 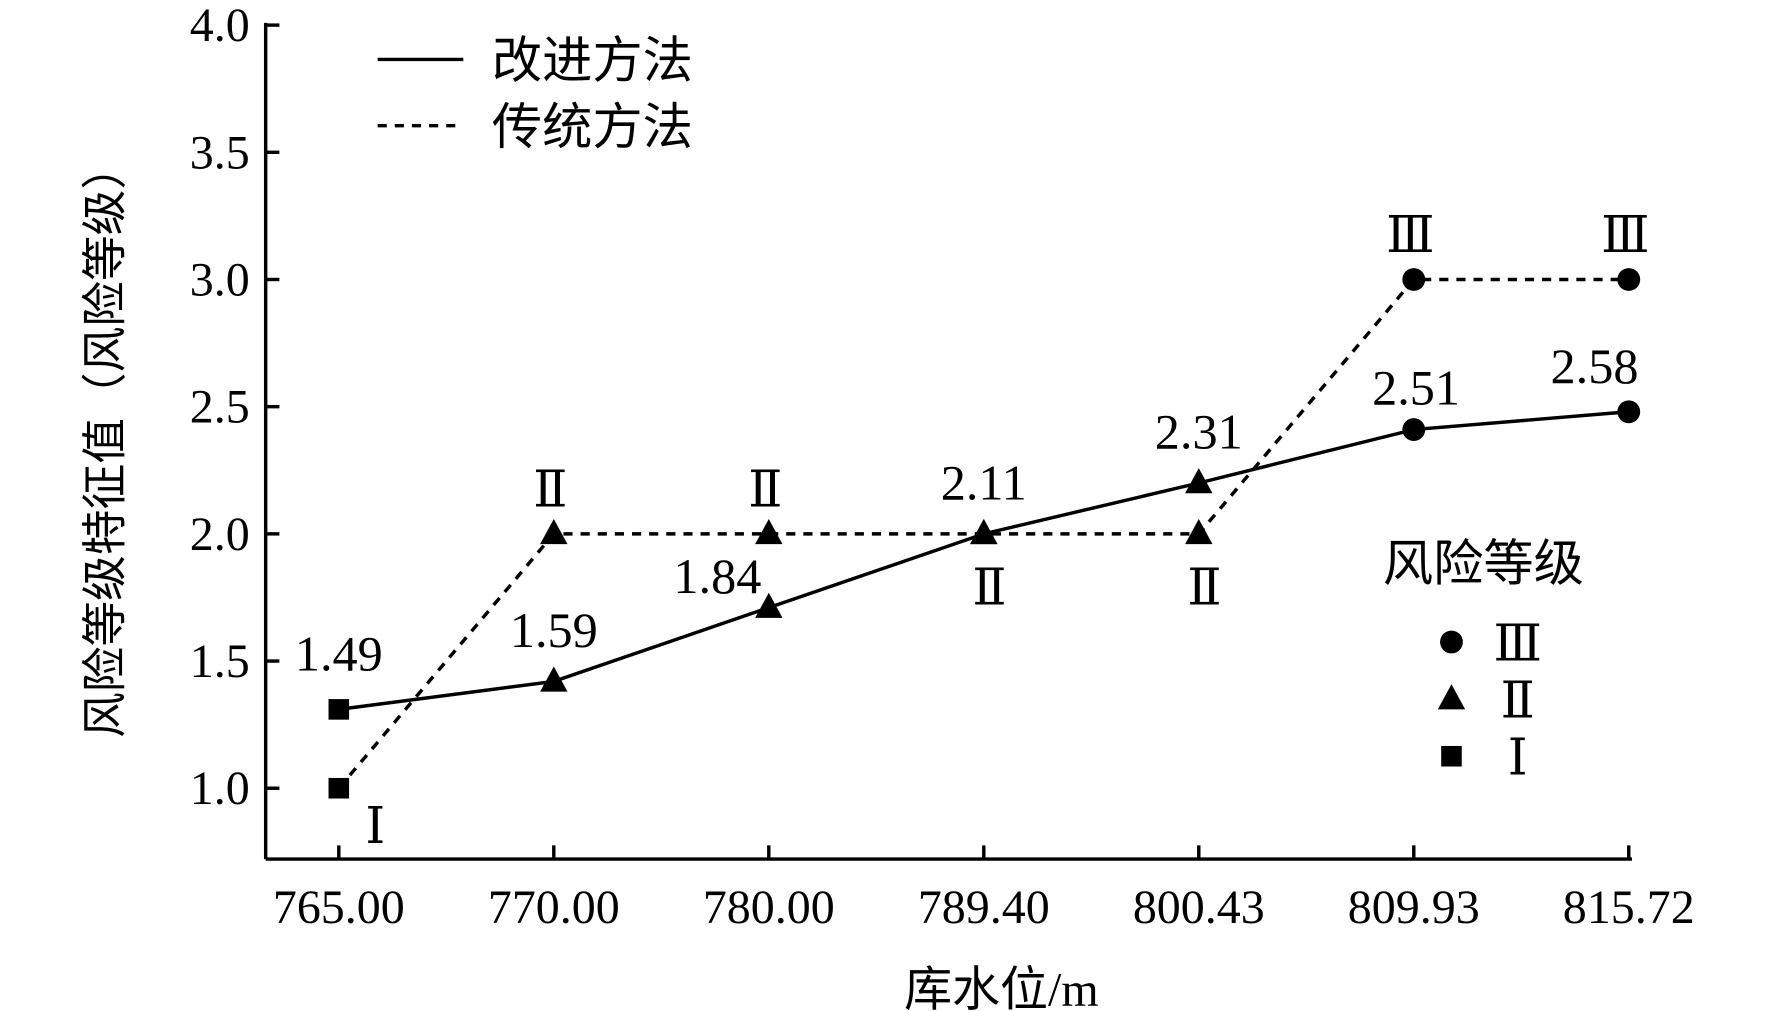 What do you see at coordinates (220, 26) in the screenshot?
I see `y-tick-label: 4.0` at bounding box center [220, 26].